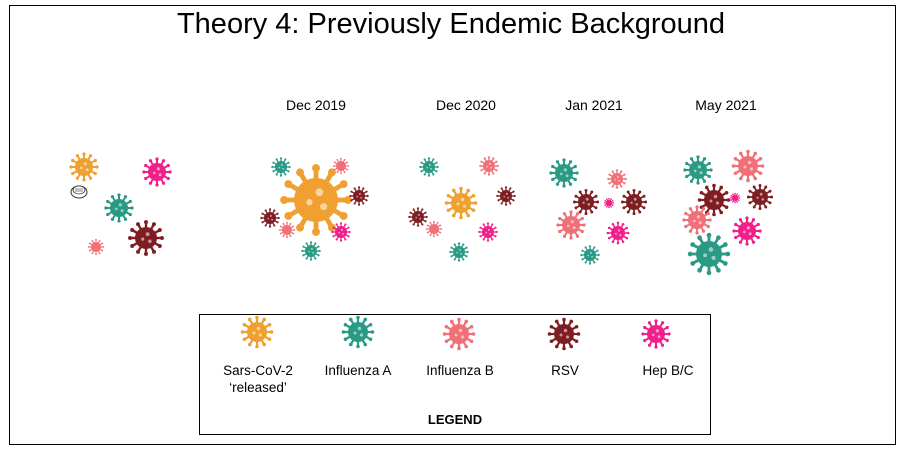 This screenshot has height=450, width=902. What do you see at coordinates (258, 379) in the screenshot?
I see `legend-label-sars-cov-2: Sars-CoV-2 ‘released’` at bounding box center [258, 379].